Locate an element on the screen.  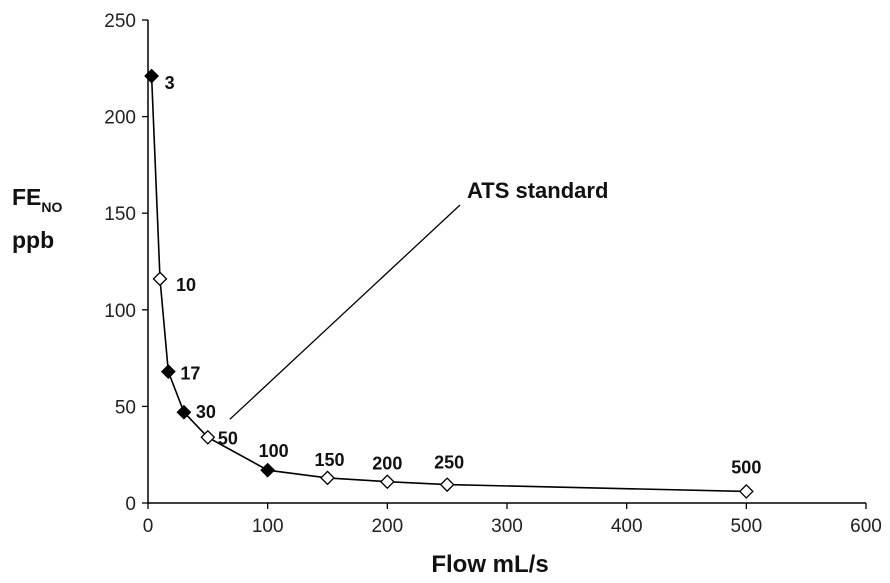
y-tick-label: 250 is located at coordinates (120, 21).